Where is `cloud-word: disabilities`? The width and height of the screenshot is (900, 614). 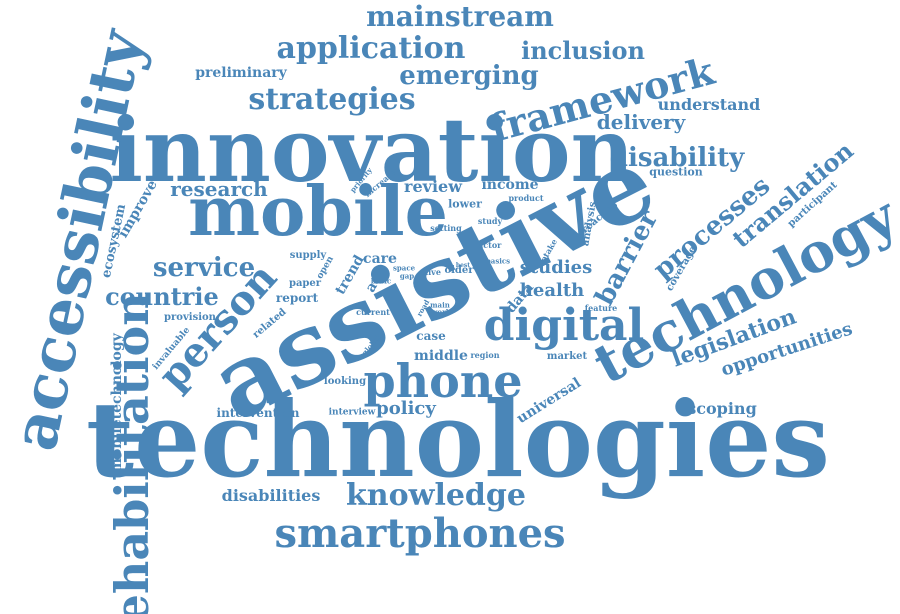
cloud-word: disabilities is located at coordinates (271, 495).